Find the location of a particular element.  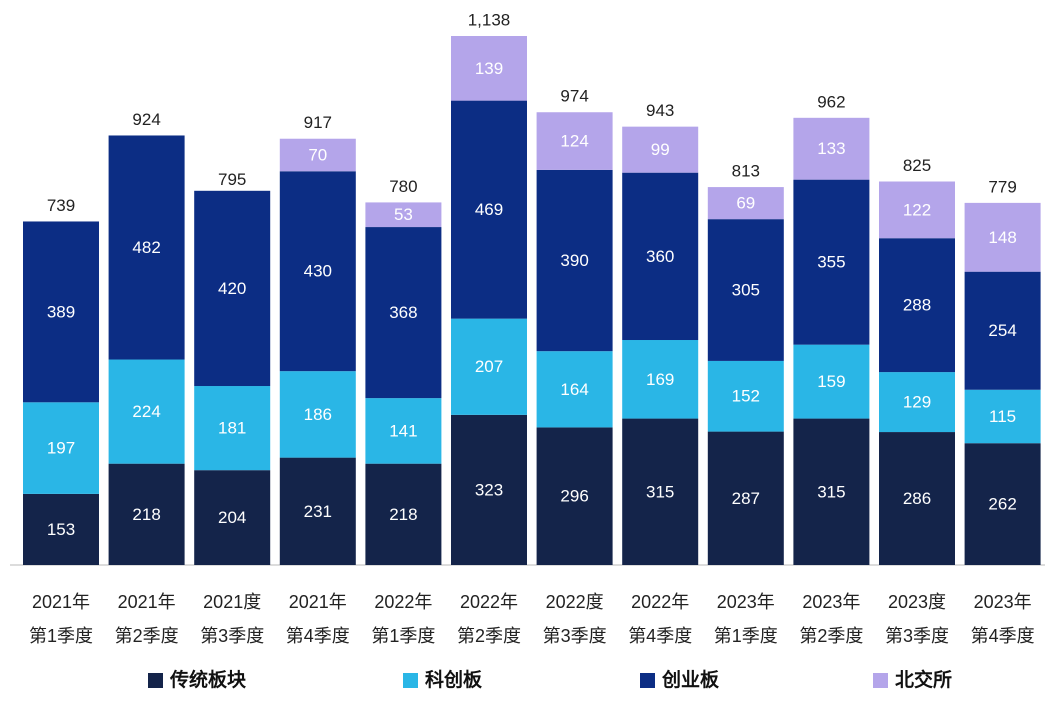

segment-label: 141 is located at coordinates (403, 430).